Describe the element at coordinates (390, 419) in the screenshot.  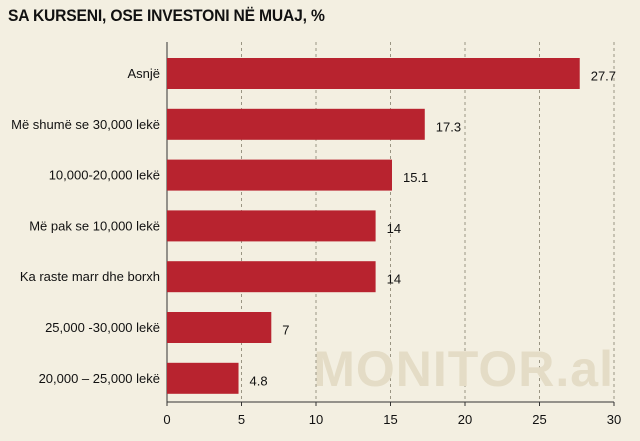
I see `x-tick-label: 15` at that location.